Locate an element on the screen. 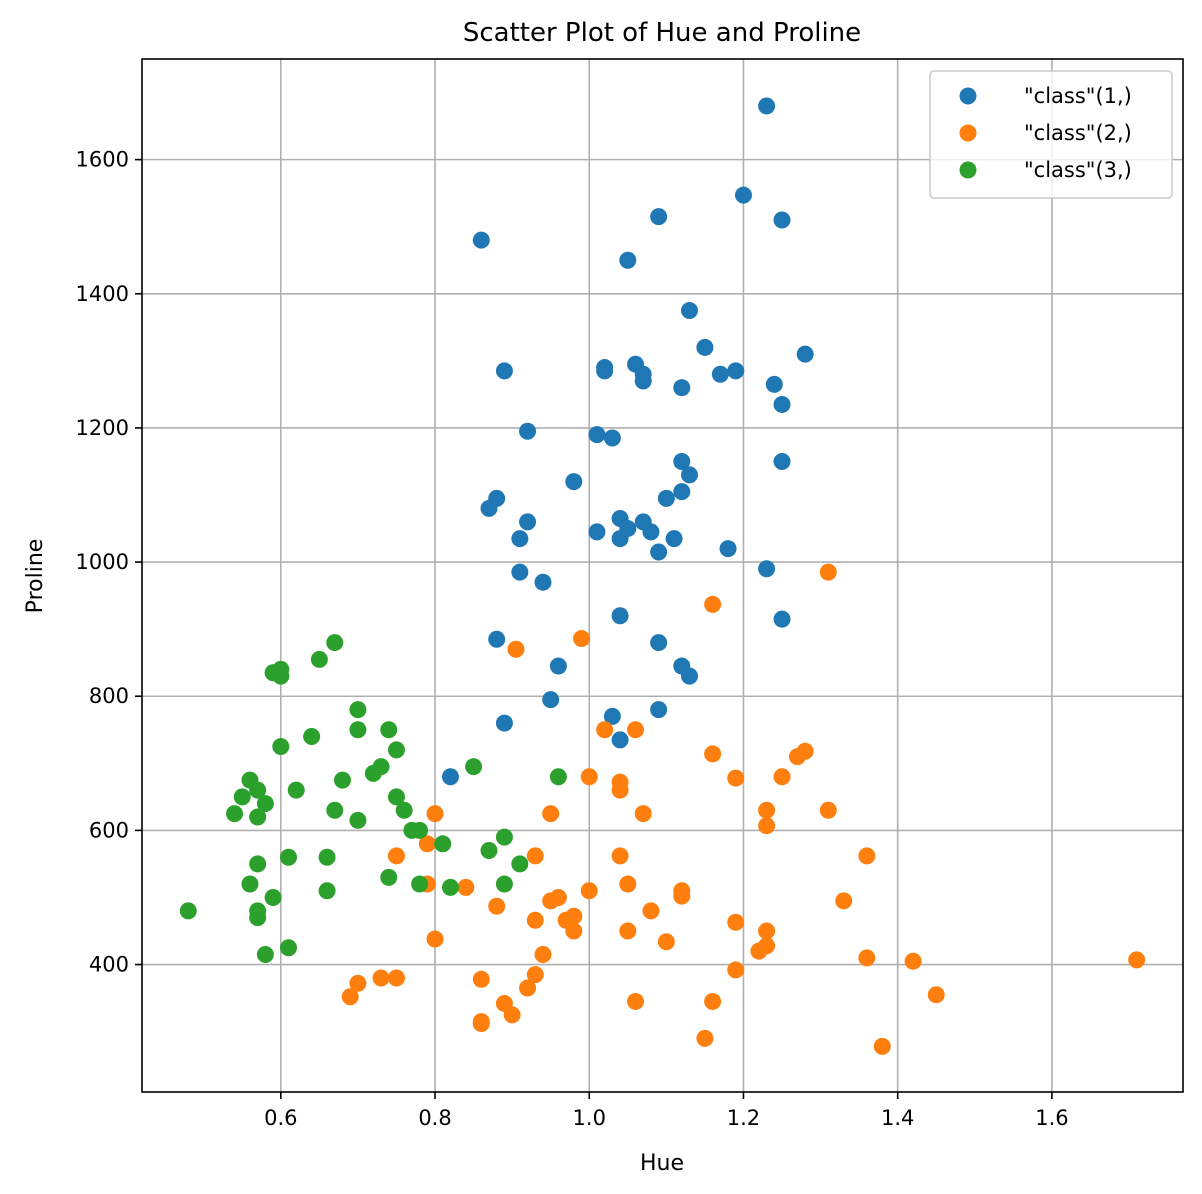  x-tick-label: 1.0 is located at coordinates (589, 1118).